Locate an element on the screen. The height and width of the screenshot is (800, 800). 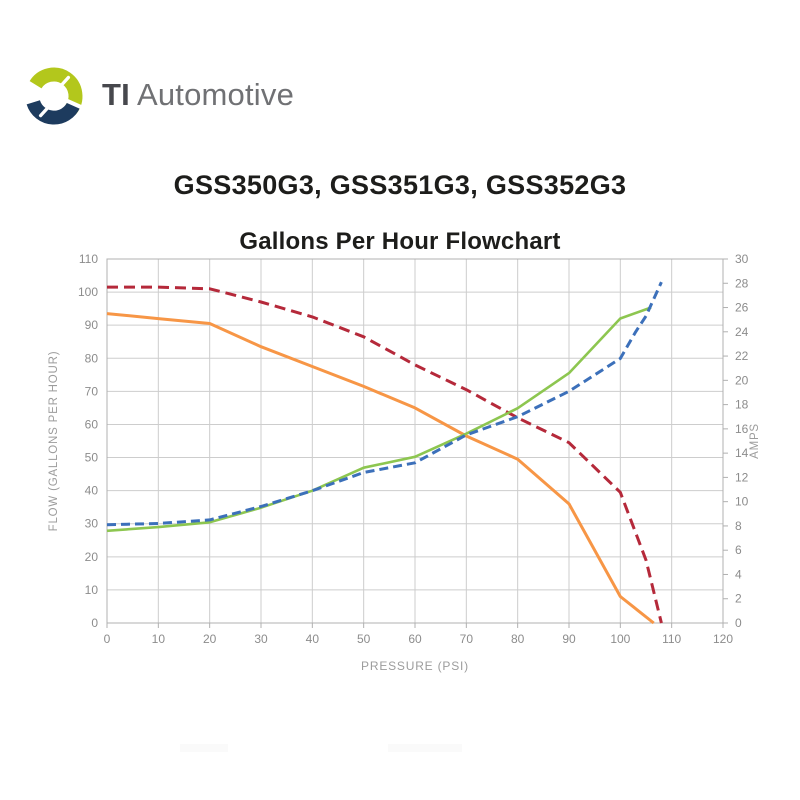
x-axis-title: PRESSURE (PSI) is located at coordinates (415, 666).